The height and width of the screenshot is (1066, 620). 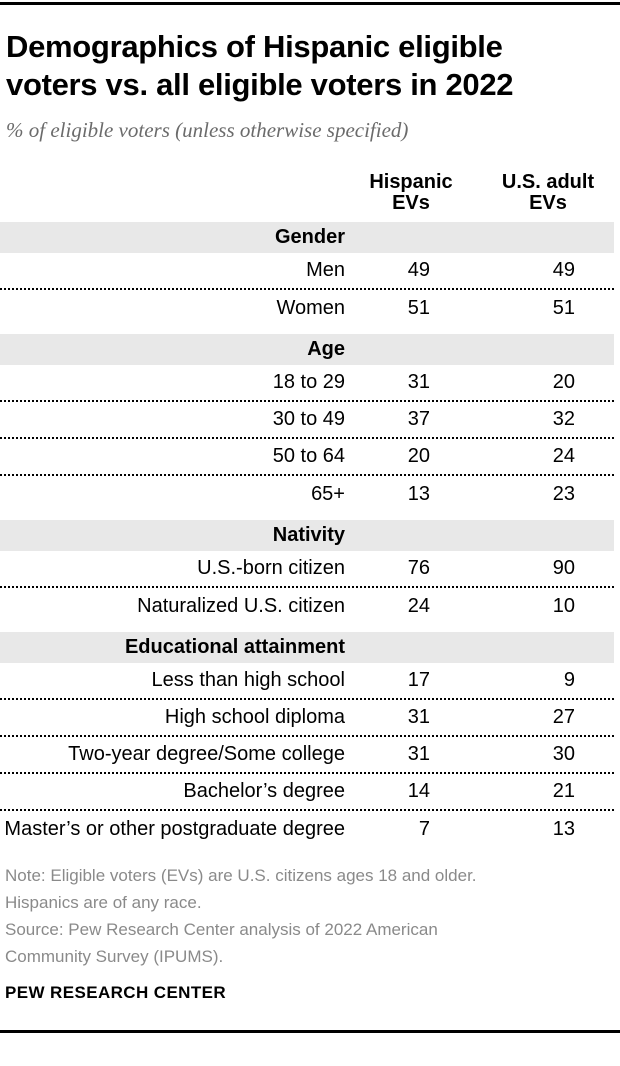 I want to click on page-title-line2: voters vs. all eligible voters in 2022, so click(x=260, y=84).